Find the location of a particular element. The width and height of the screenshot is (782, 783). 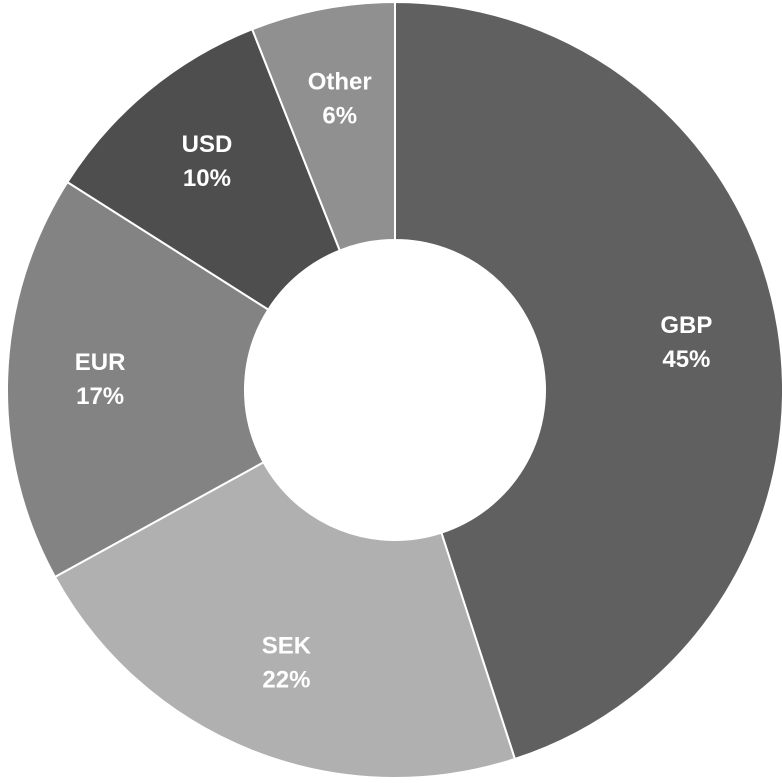

slice-value-label: 45% is located at coordinates (686, 359).